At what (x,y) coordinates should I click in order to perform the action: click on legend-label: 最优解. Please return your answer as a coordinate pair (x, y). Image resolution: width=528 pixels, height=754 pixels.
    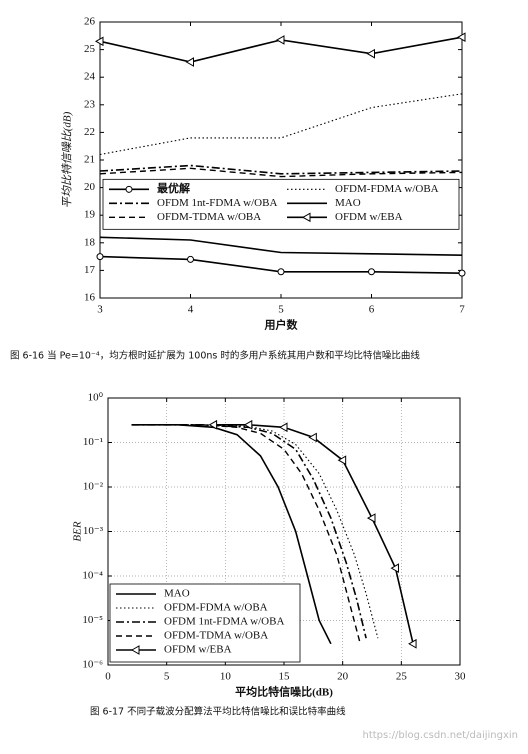
    Looking at the image, I should click on (173, 188).